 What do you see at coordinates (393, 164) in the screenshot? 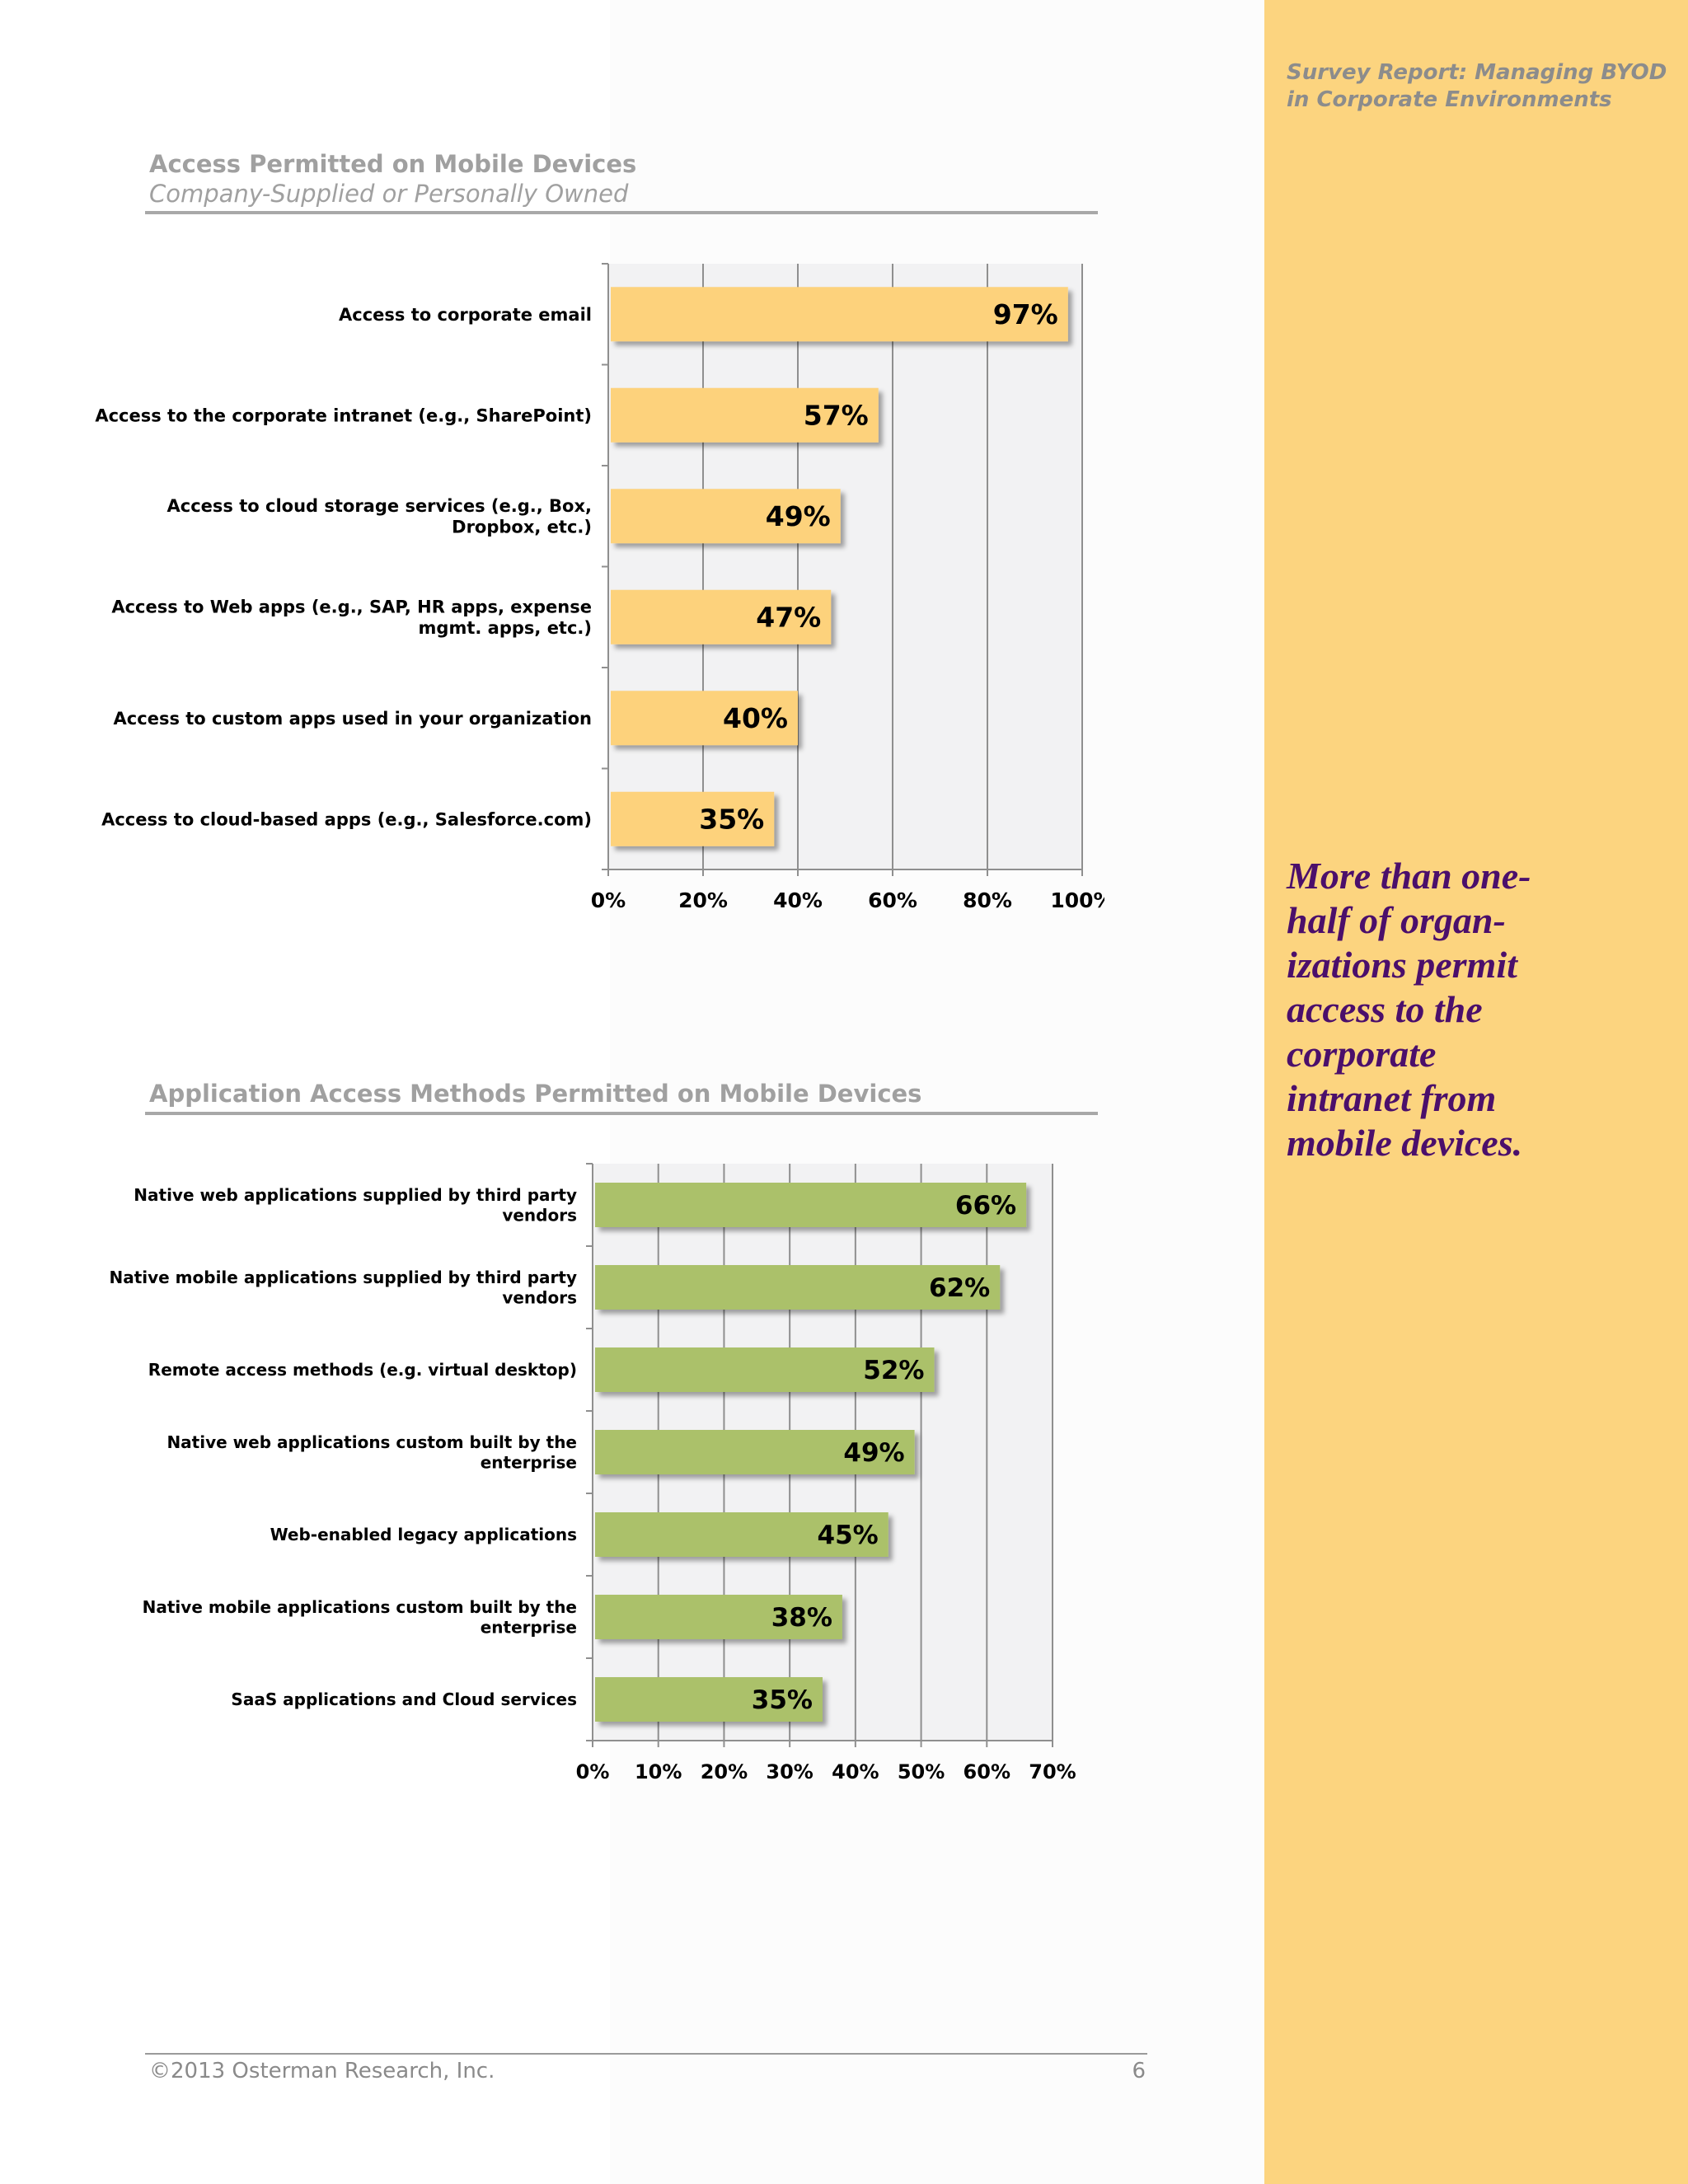
I see `chart1-title: Access Permitted on Mobile Devices` at bounding box center [393, 164].